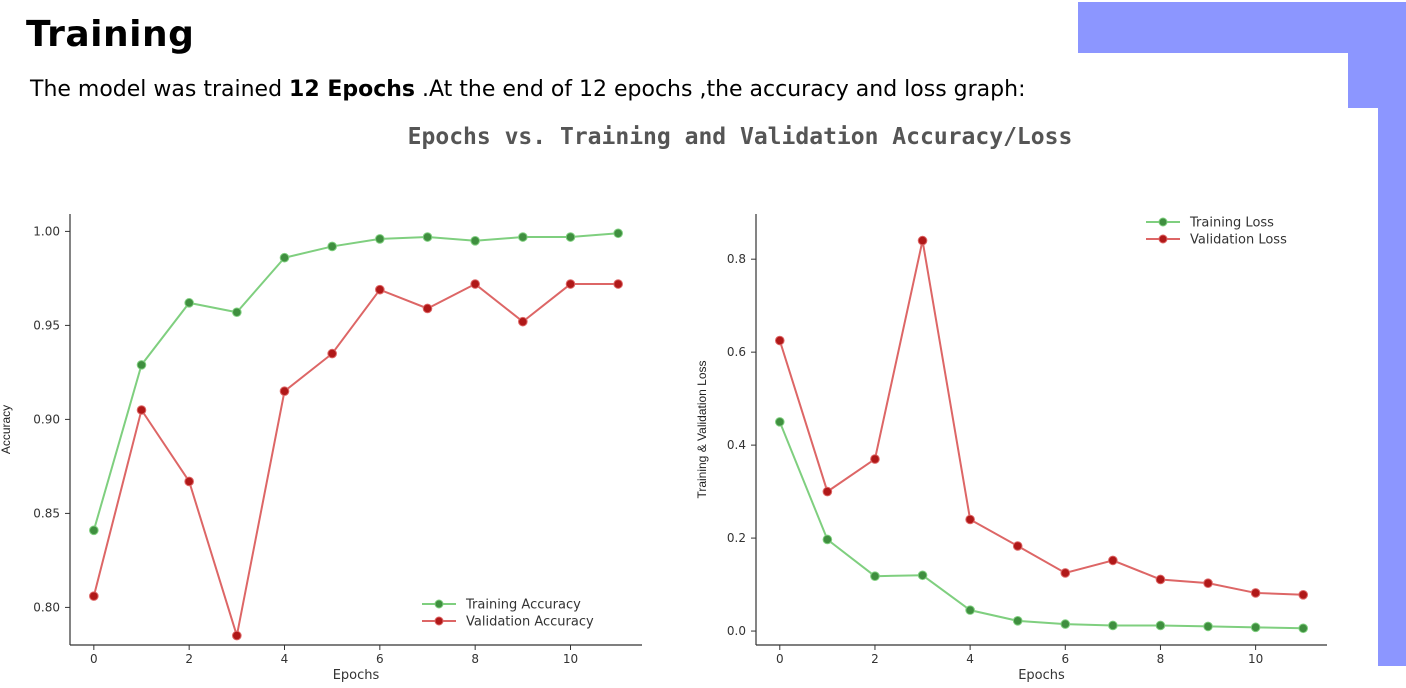 Image resolution: width=1406 pixels, height=688 pixels. Describe the element at coordinates (875, 659) in the screenshot. I see `loss-x-tick-label: 2` at that location.